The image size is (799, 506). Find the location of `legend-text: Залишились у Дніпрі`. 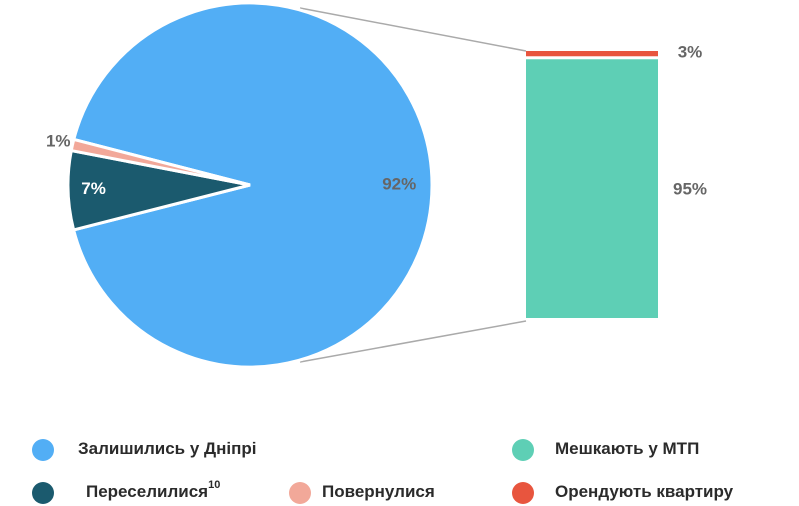

legend-text: Залишились у Дніпрі is located at coordinates (167, 448).